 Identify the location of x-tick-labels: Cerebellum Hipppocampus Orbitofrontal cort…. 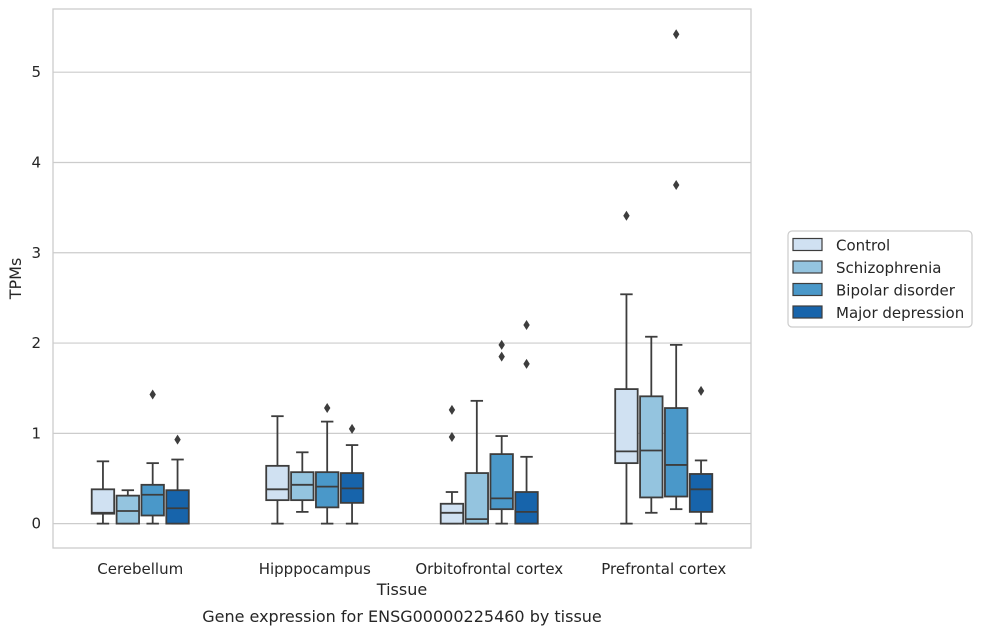
(411, 569).